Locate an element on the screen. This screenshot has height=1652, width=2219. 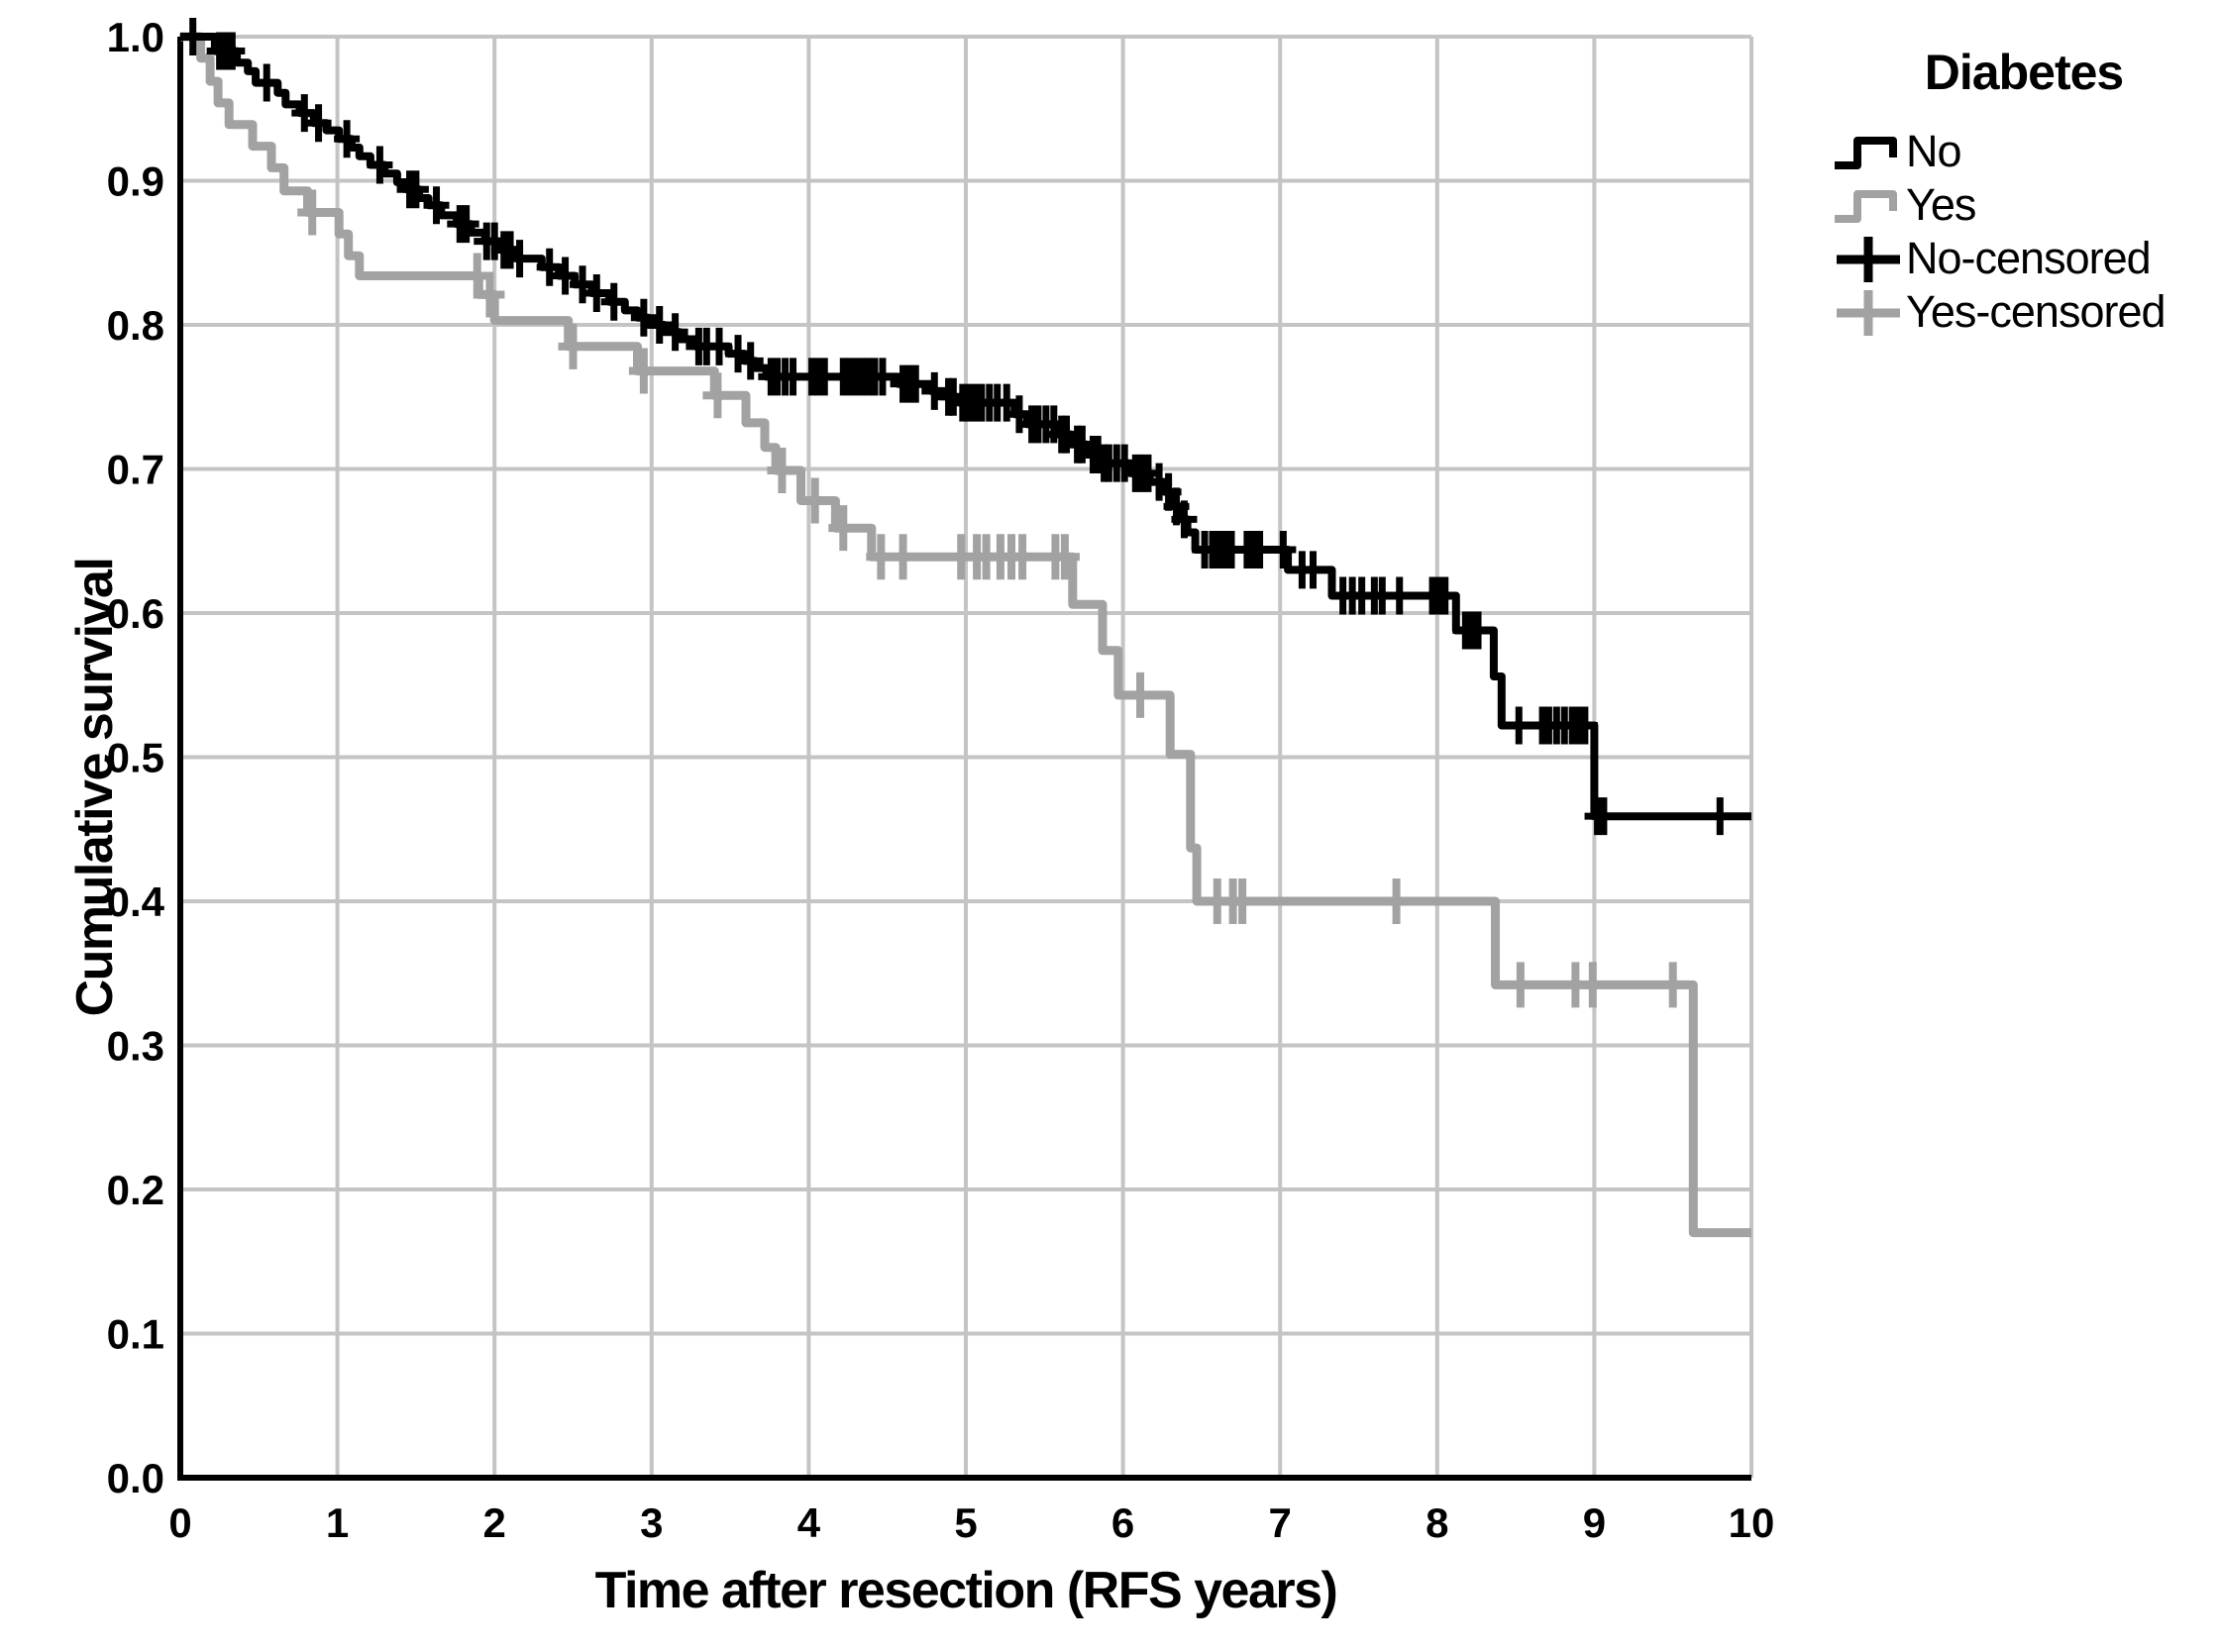
x-tick-label: 6 is located at coordinates (1122, 1522).